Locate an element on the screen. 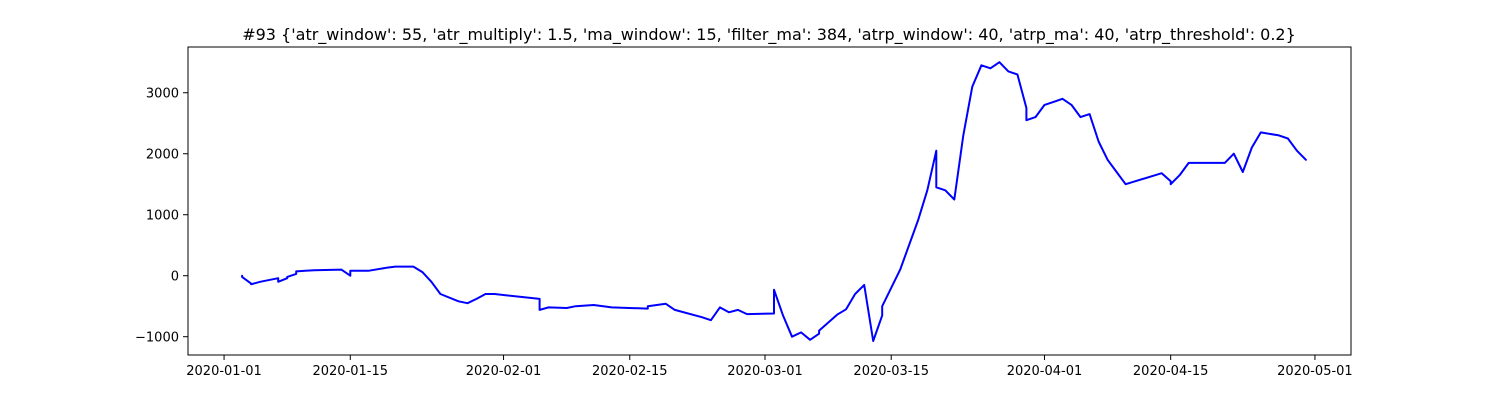  x-tick-label: 2020-03-15 is located at coordinates (891, 371).